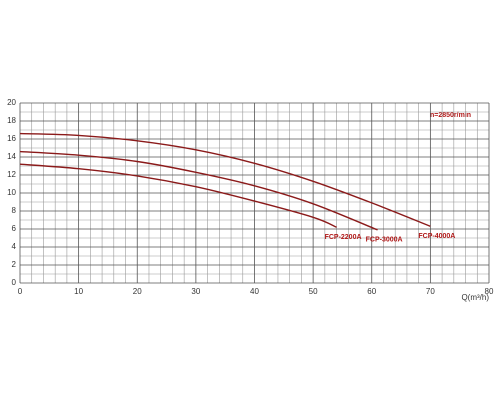 The image size is (500, 400). I want to click on y-tick-label: 8, so click(14, 210).